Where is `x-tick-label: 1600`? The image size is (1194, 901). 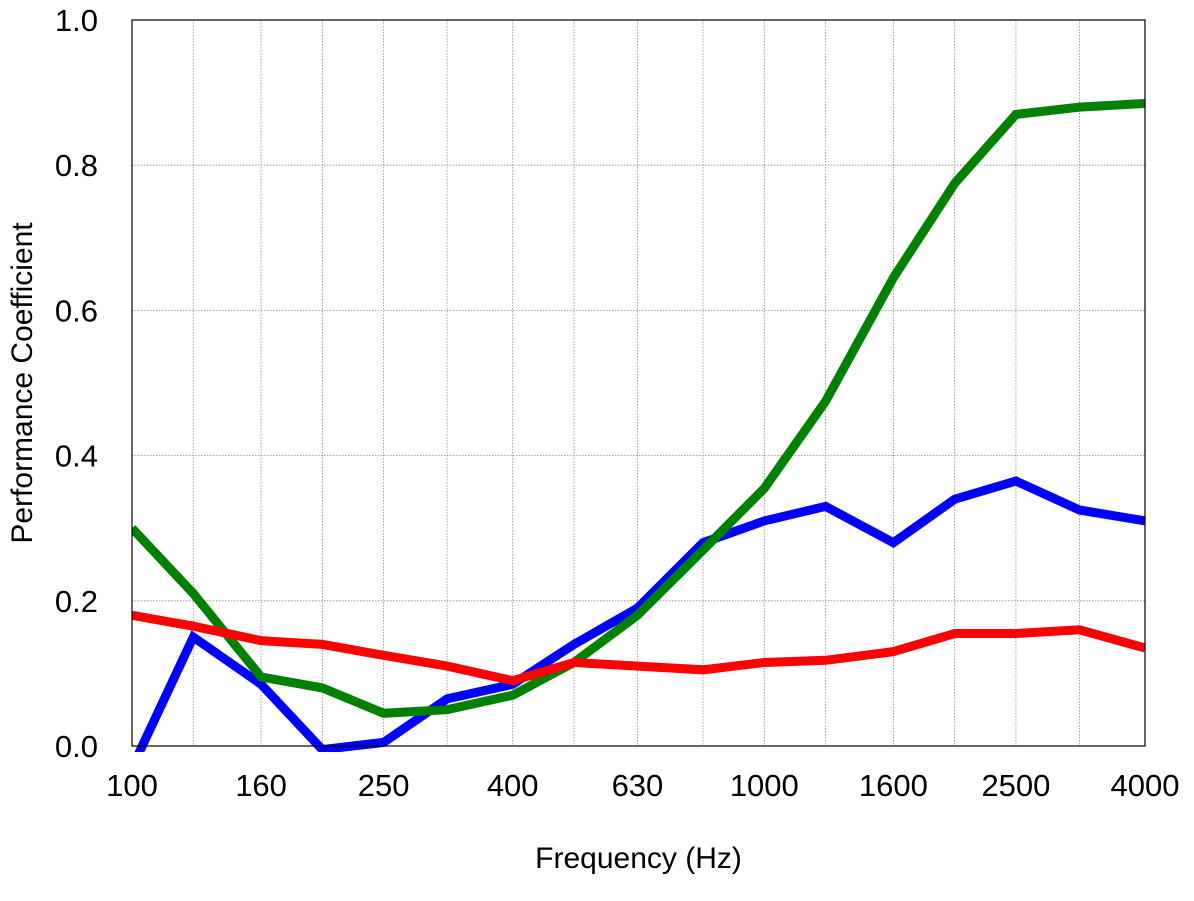
x-tick-label: 1600 is located at coordinates (893, 785).